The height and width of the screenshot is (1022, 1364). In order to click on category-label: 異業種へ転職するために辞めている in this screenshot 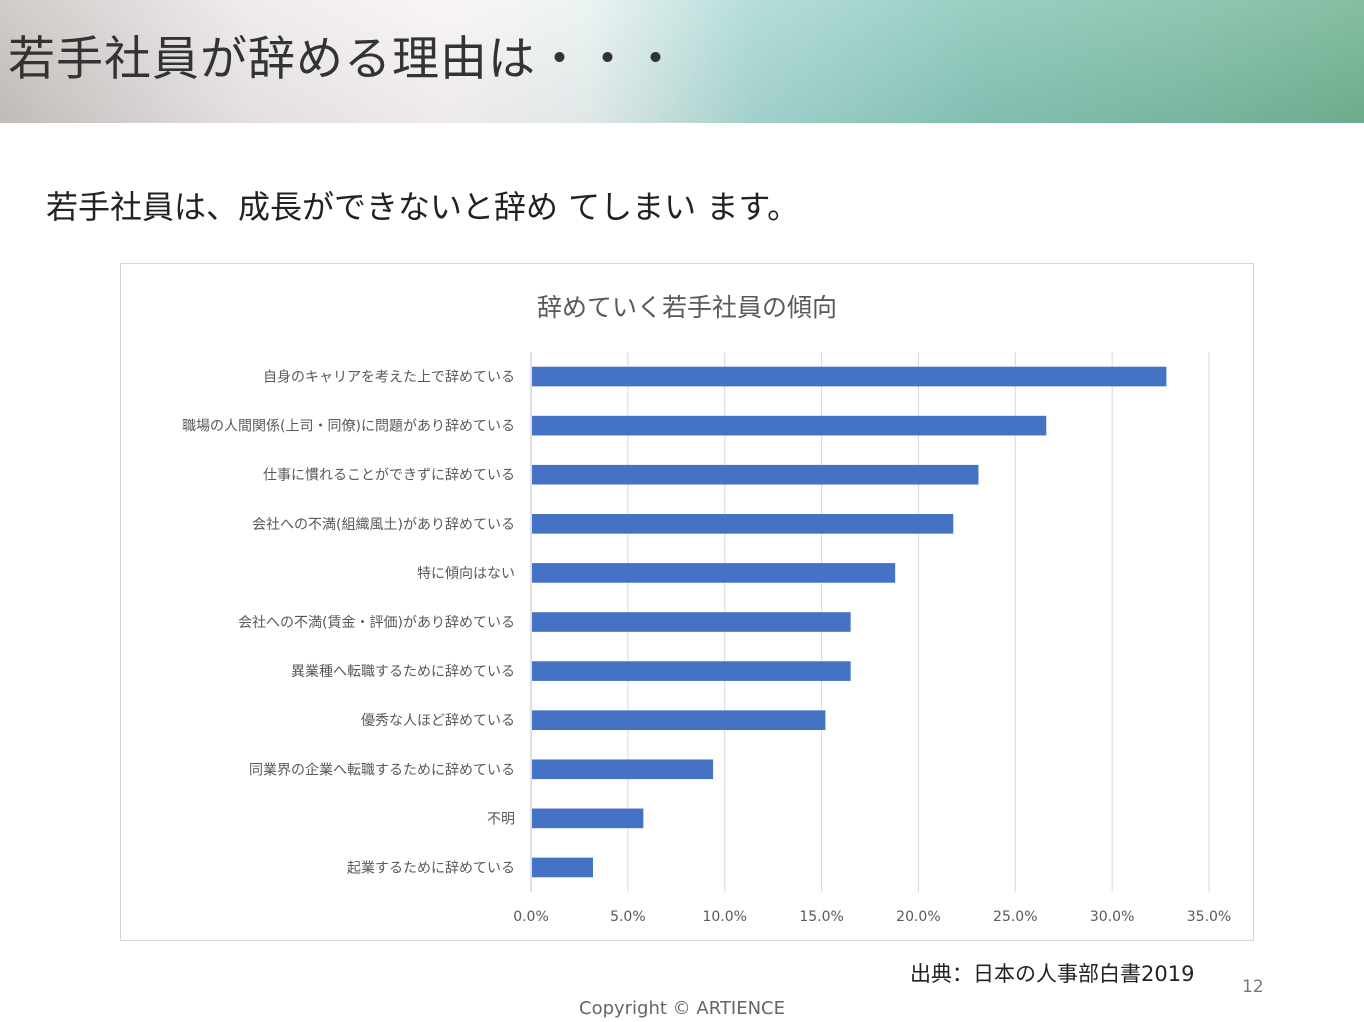, I will do `click(403, 672)`.